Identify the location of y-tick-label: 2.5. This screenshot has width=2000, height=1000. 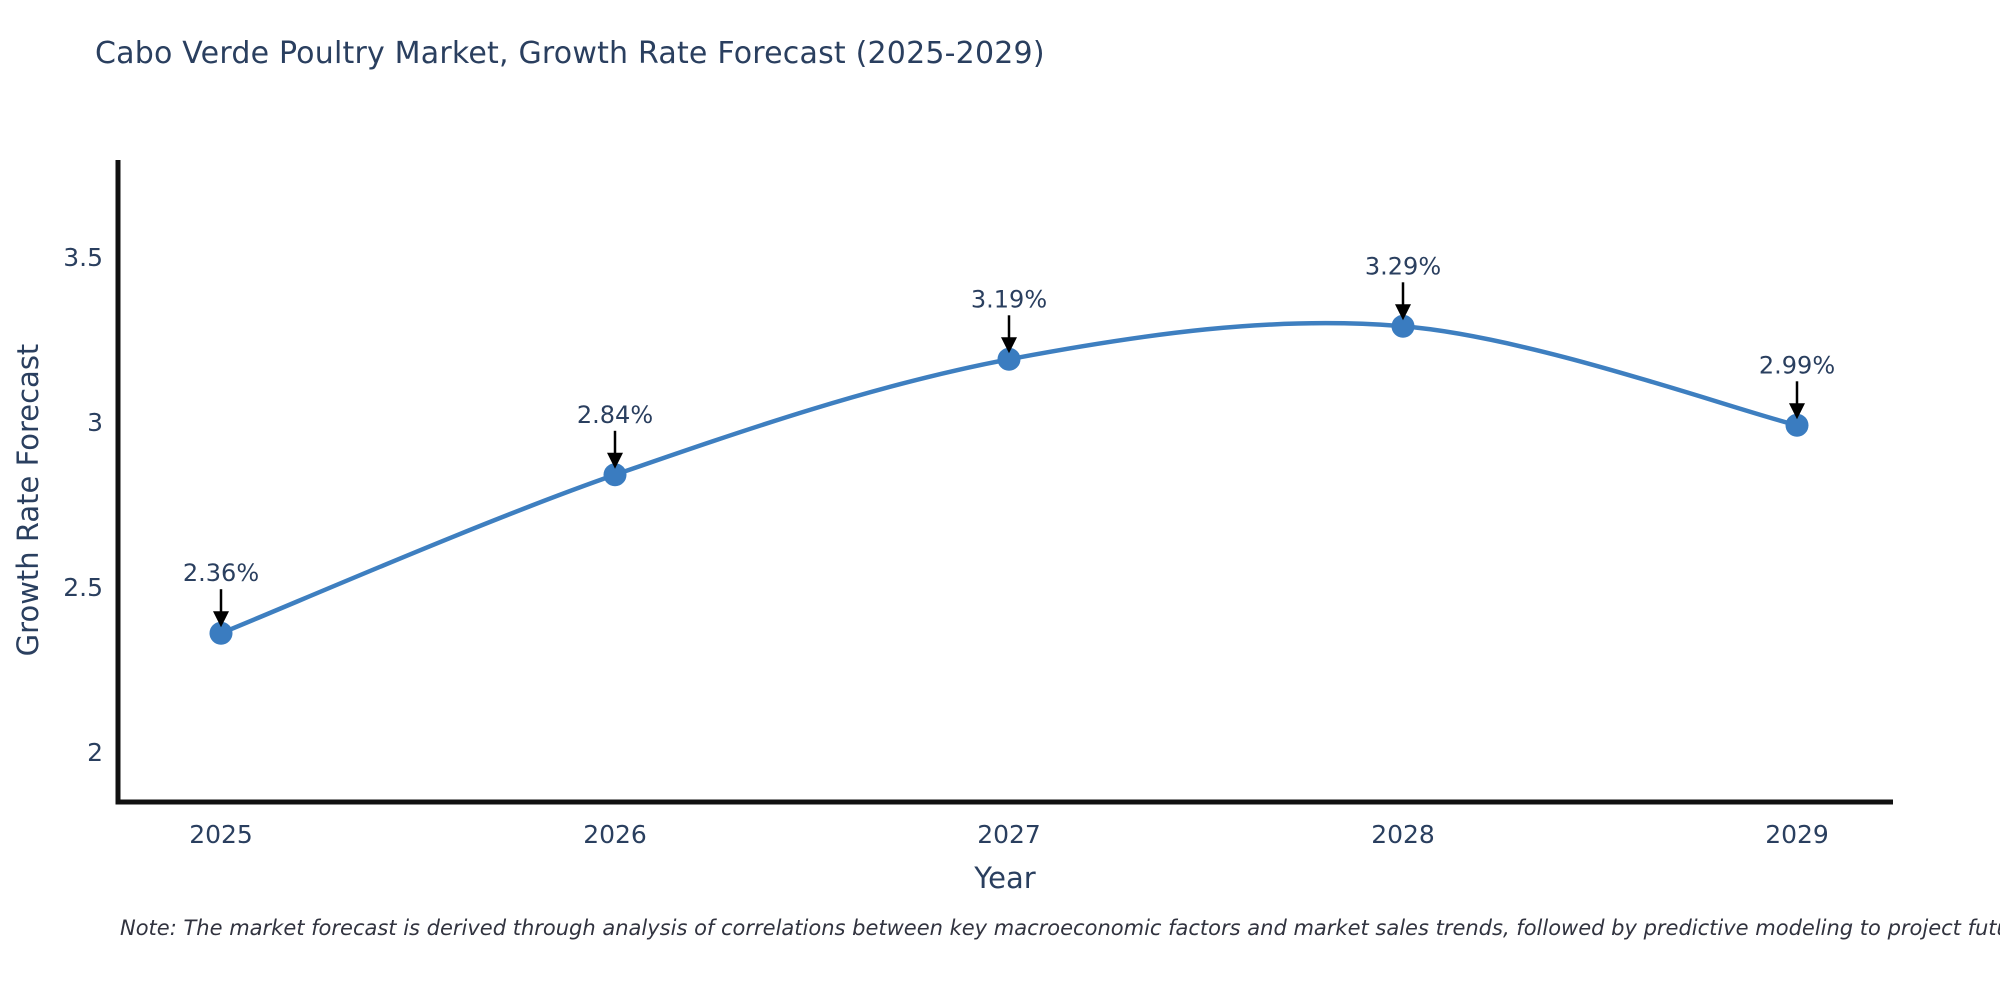
(83, 587).